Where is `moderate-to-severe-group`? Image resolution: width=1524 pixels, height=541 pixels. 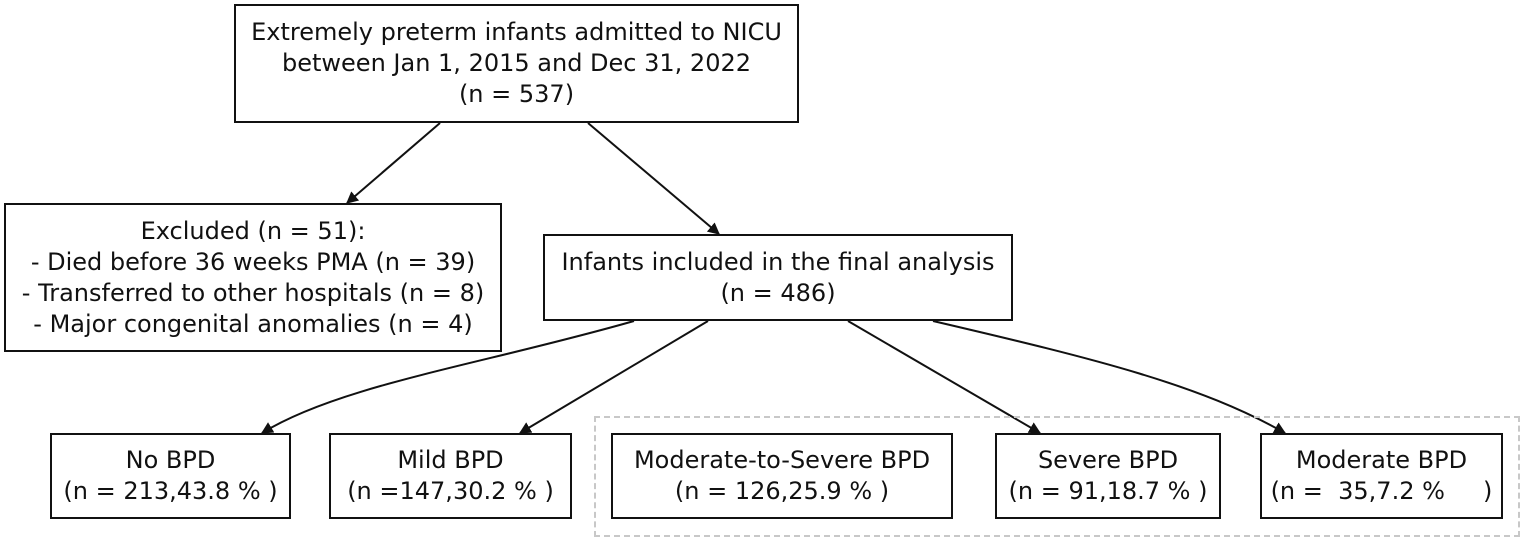
moderate-to-severe-group is located at coordinates (1057, 476).